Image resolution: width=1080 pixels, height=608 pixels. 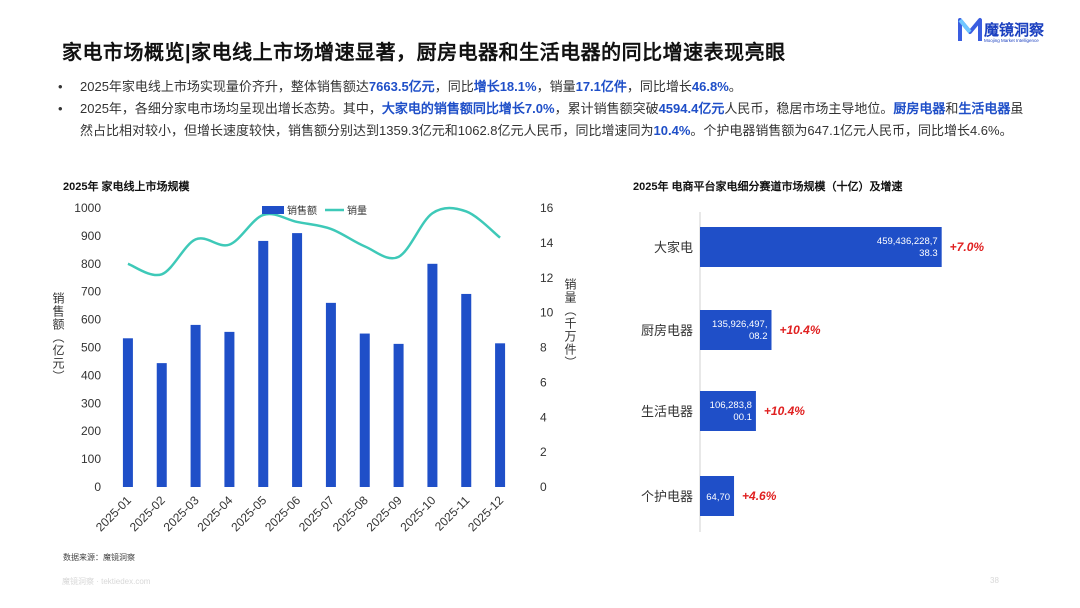 What do you see at coordinates (543, 417) in the screenshot?
I see `y-right-tick-label: 4` at bounding box center [543, 417].